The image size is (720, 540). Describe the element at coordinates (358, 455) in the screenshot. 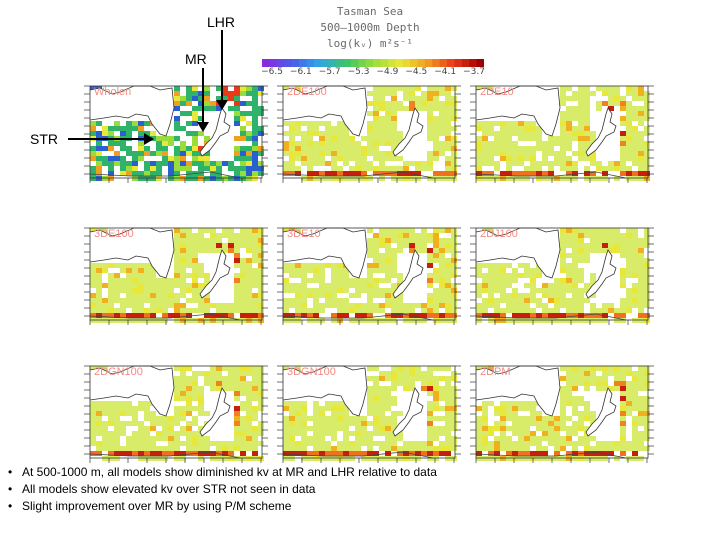

I see `southern-coastline` at that location.